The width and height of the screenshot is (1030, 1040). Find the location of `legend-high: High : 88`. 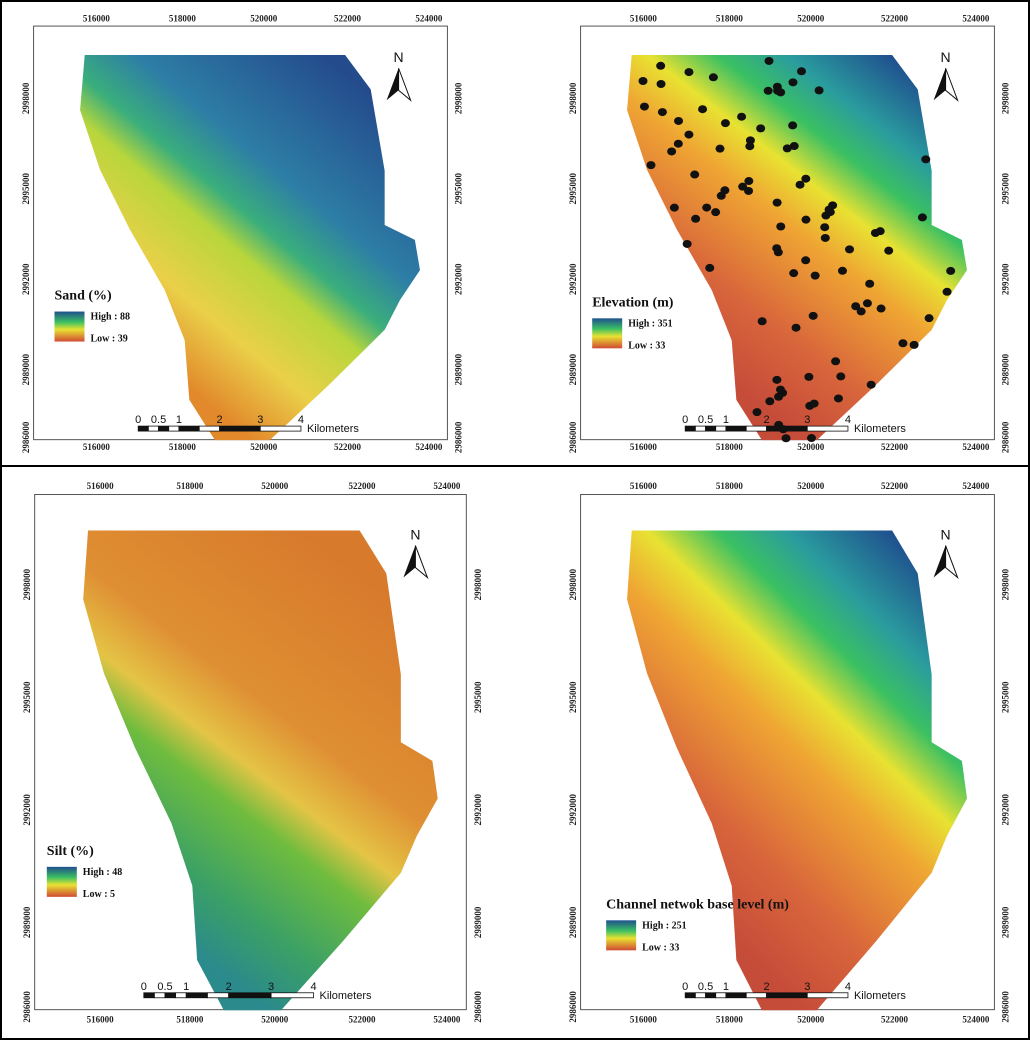

legend-high: High : 88 is located at coordinates (110, 317).